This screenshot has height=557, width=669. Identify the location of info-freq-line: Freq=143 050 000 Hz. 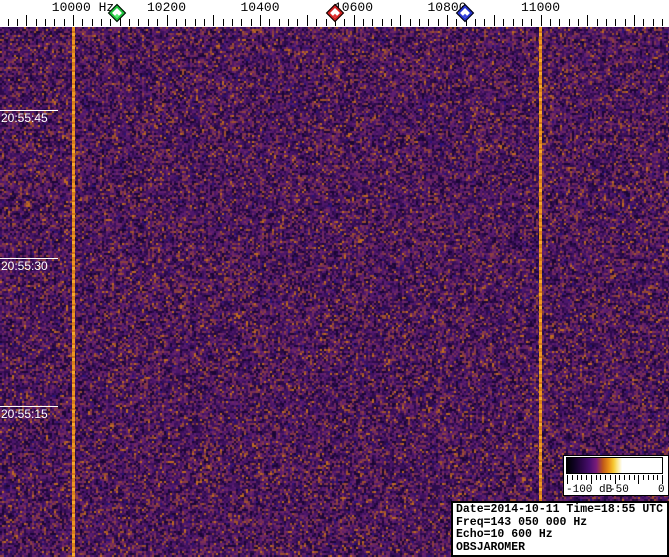
(522, 522).